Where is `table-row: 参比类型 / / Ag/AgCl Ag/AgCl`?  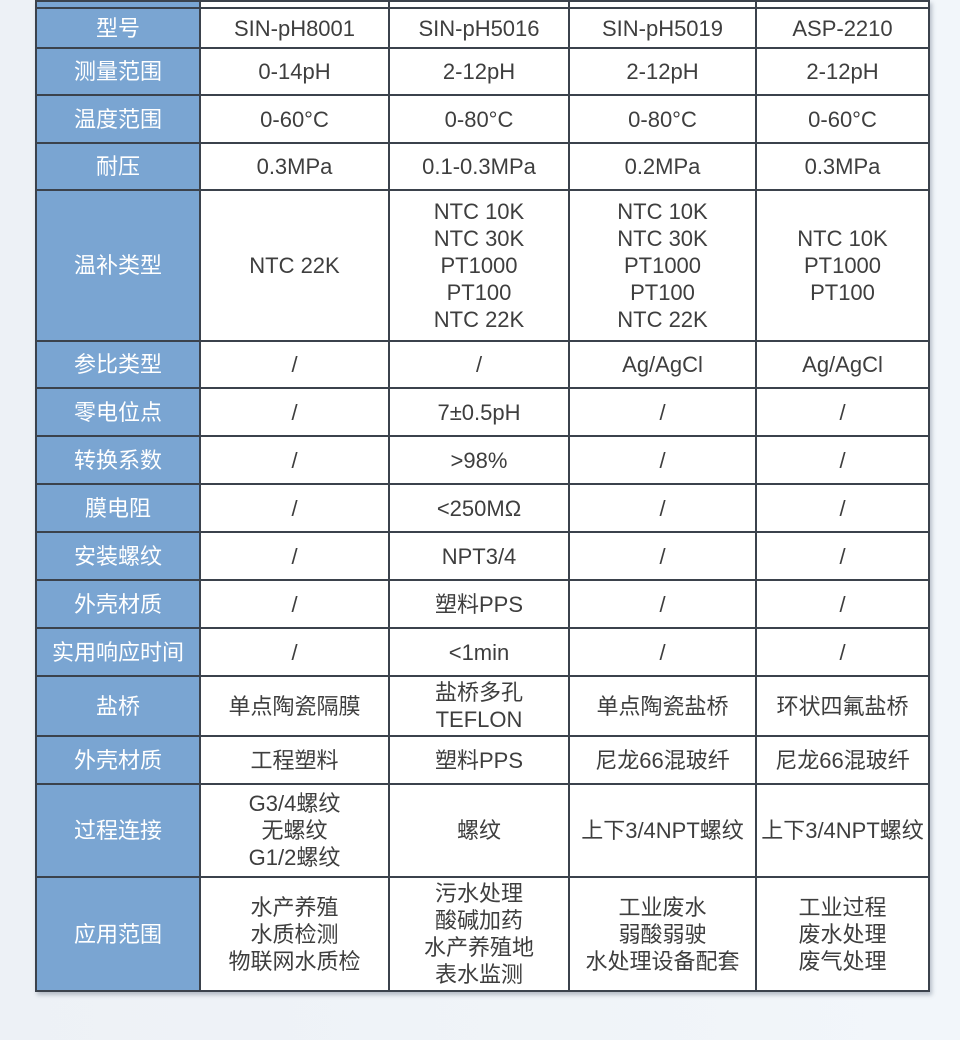
table-row: 参比类型 / / Ag/AgCl Ag/AgCl is located at coordinates (482, 364).